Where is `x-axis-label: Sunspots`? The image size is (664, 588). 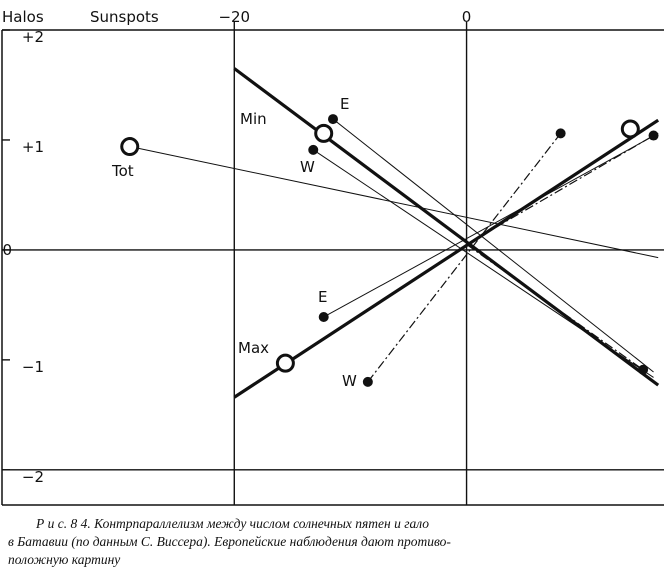
x-axis-label: Sunspots is located at coordinates (124, 17).